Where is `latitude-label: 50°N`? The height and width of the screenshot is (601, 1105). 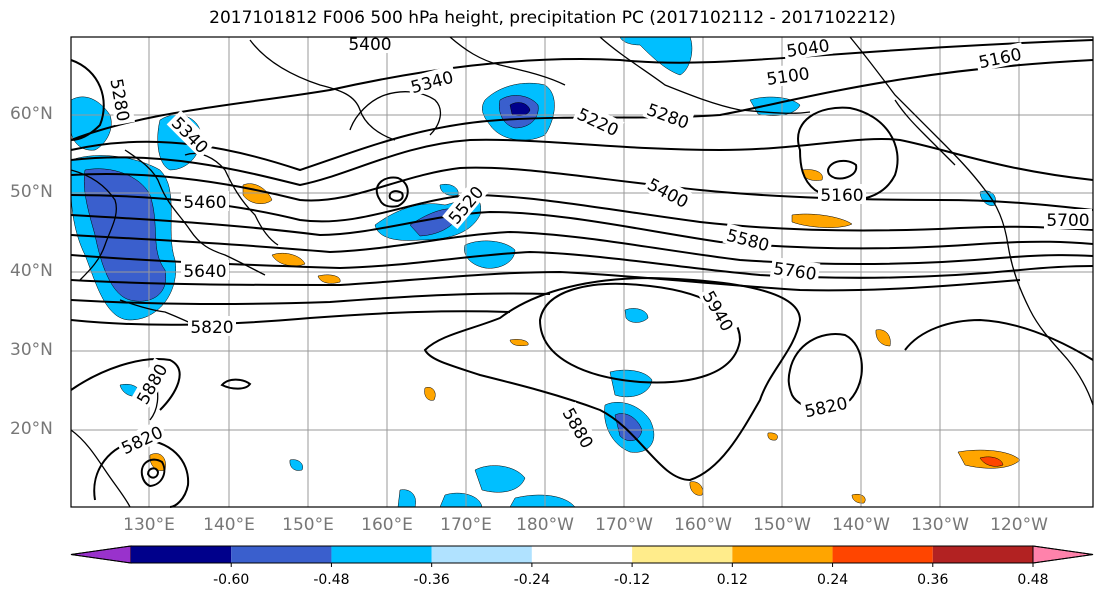 latitude-label: 50°N is located at coordinates (31, 192).